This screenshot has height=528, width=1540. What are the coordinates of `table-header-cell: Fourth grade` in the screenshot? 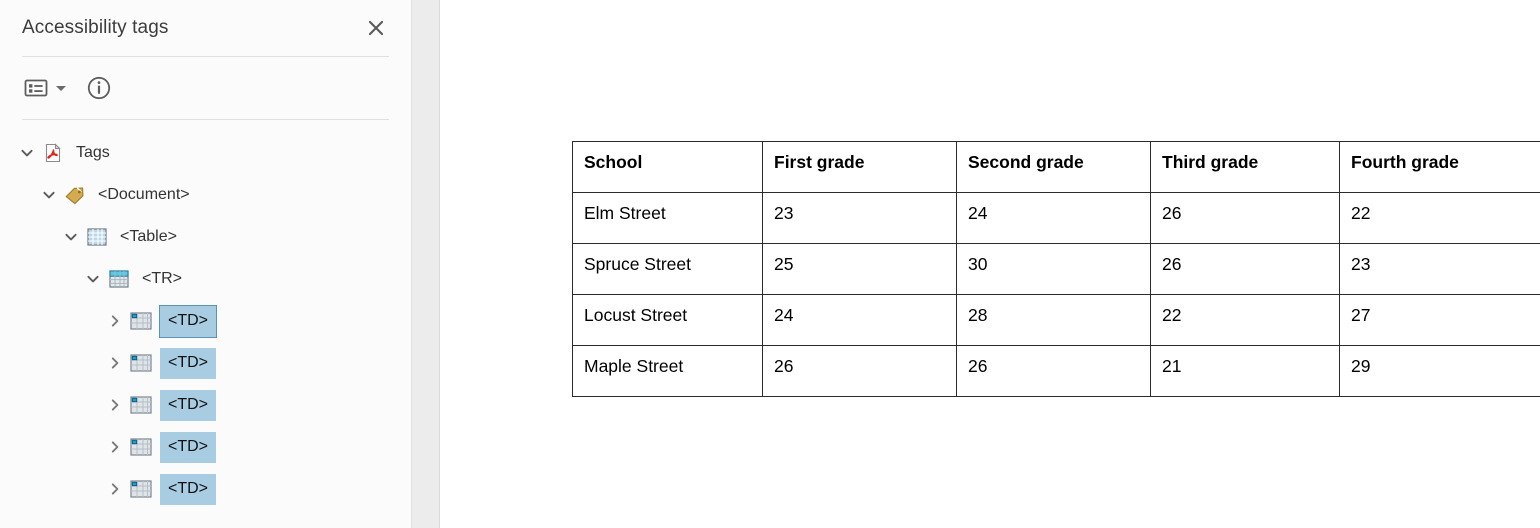 It's located at (1439, 167).